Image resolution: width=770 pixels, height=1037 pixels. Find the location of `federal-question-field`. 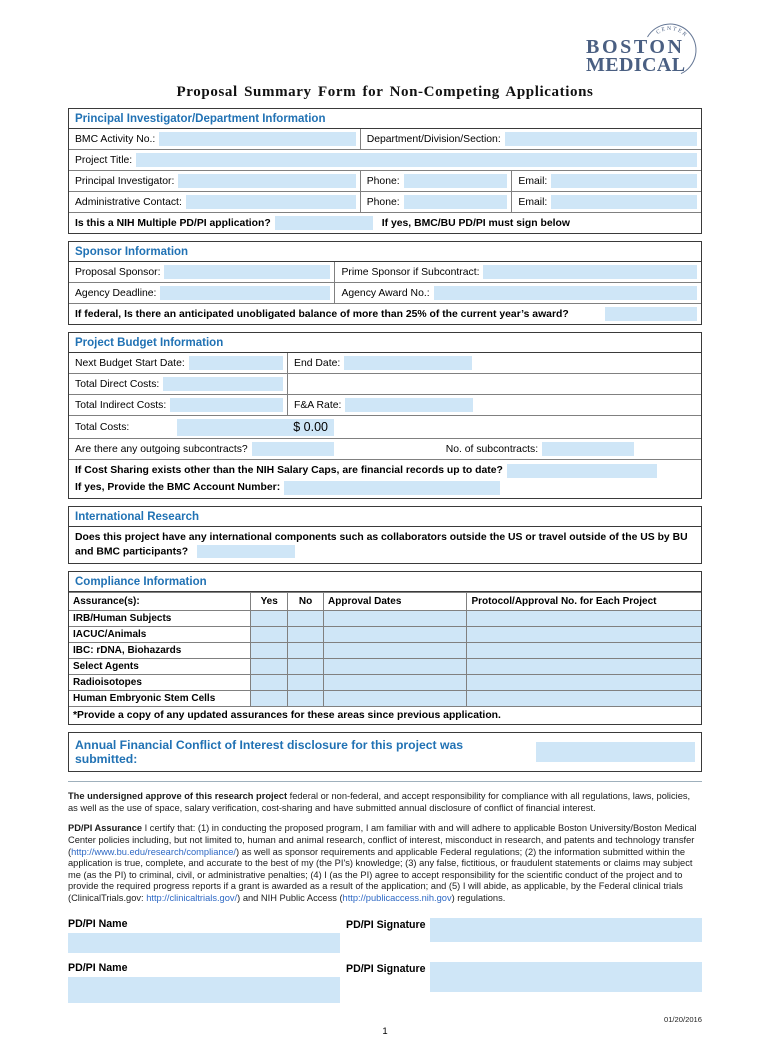

federal-question-field is located at coordinates (651, 314).